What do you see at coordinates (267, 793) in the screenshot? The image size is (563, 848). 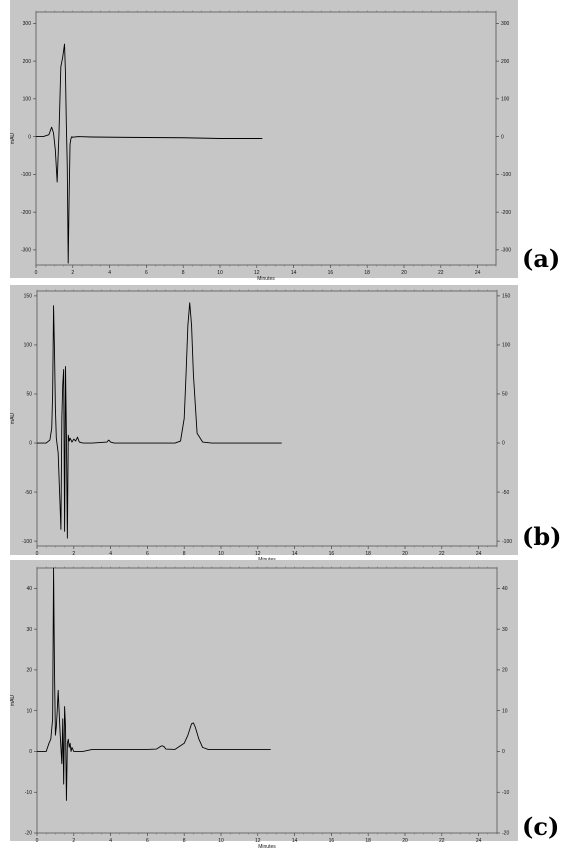 I see `y-tick: -10 -10` at bounding box center [267, 793].